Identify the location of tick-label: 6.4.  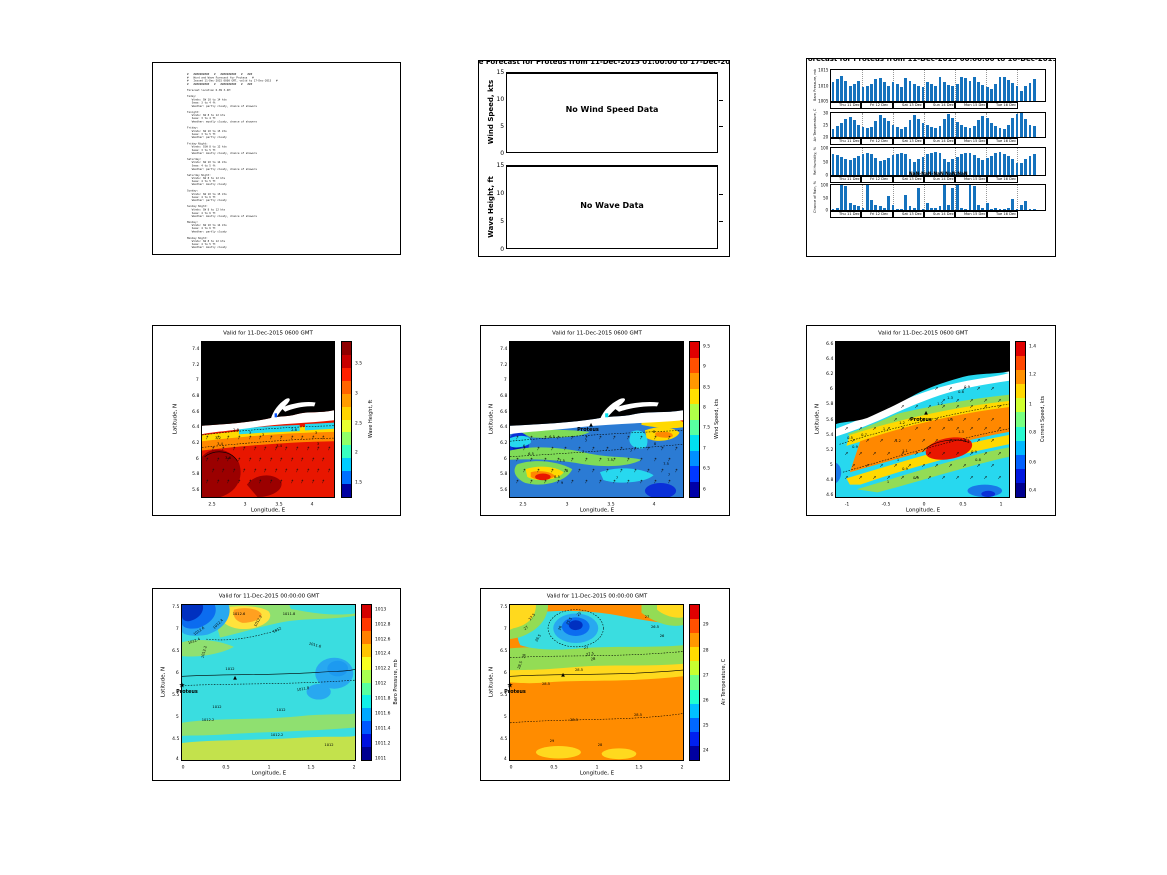
(195, 427).